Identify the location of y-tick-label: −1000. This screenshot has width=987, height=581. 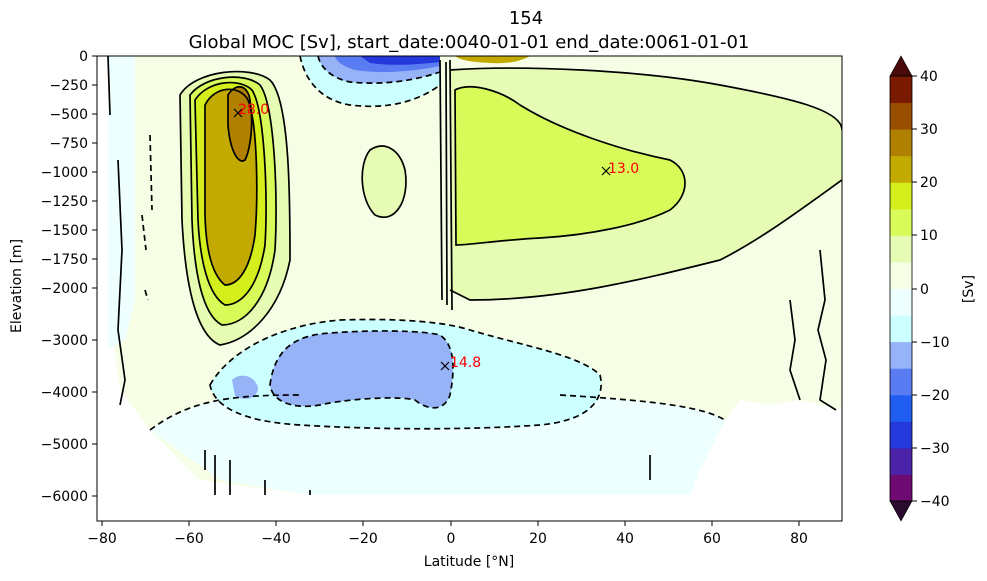
(64, 173).